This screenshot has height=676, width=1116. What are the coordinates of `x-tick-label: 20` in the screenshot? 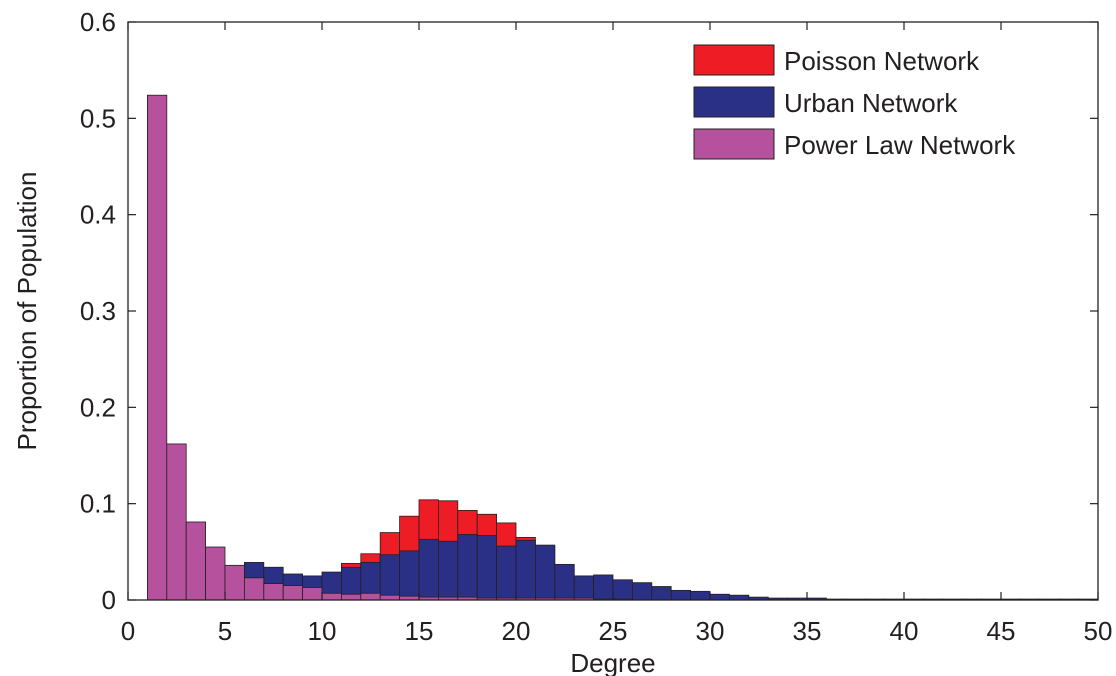 It's located at (516, 631).